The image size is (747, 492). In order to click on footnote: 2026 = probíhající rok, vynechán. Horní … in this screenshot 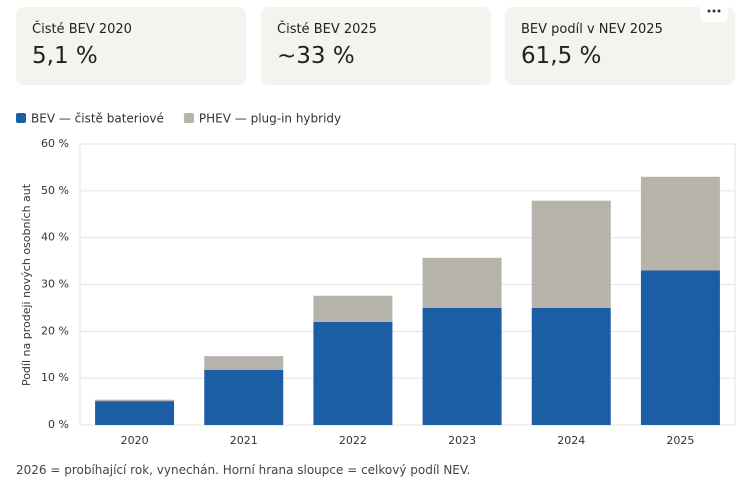, I will do `click(243, 470)`.